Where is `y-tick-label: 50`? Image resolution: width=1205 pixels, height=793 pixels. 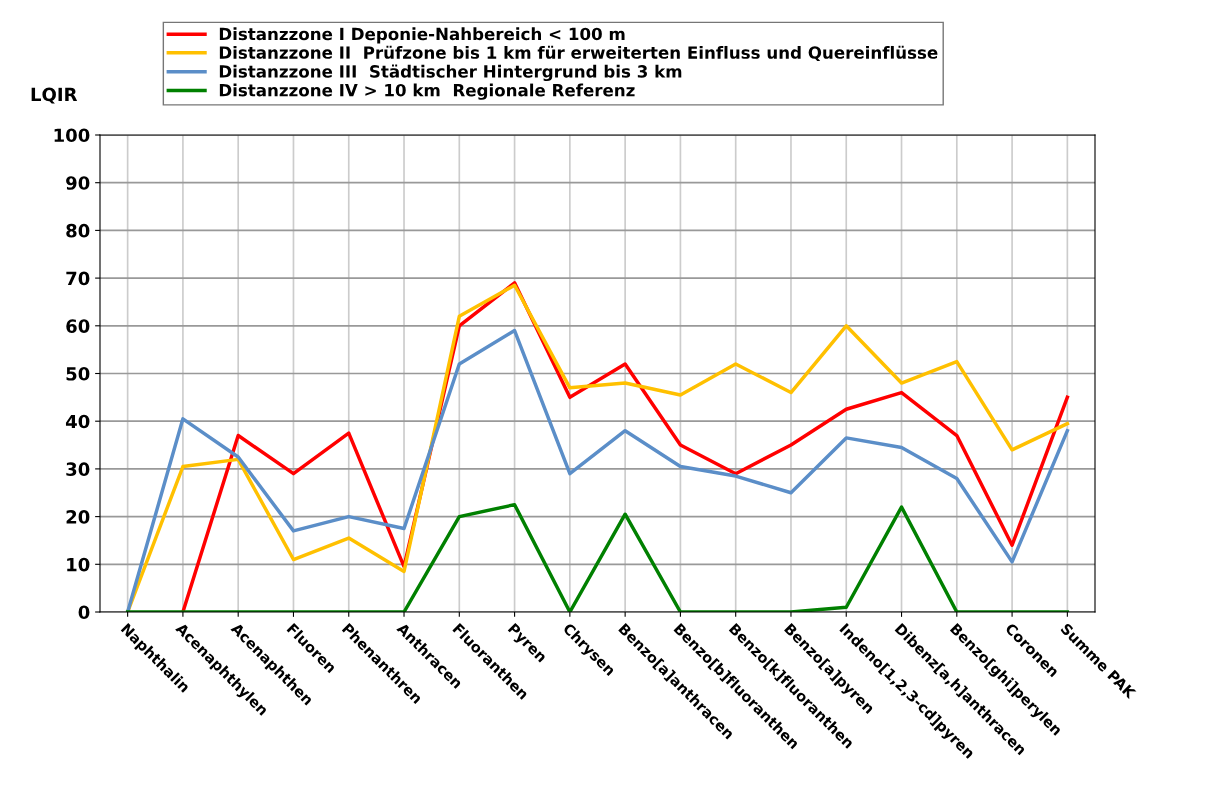 y-tick-label: 50 is located at coordinates (78, 373).